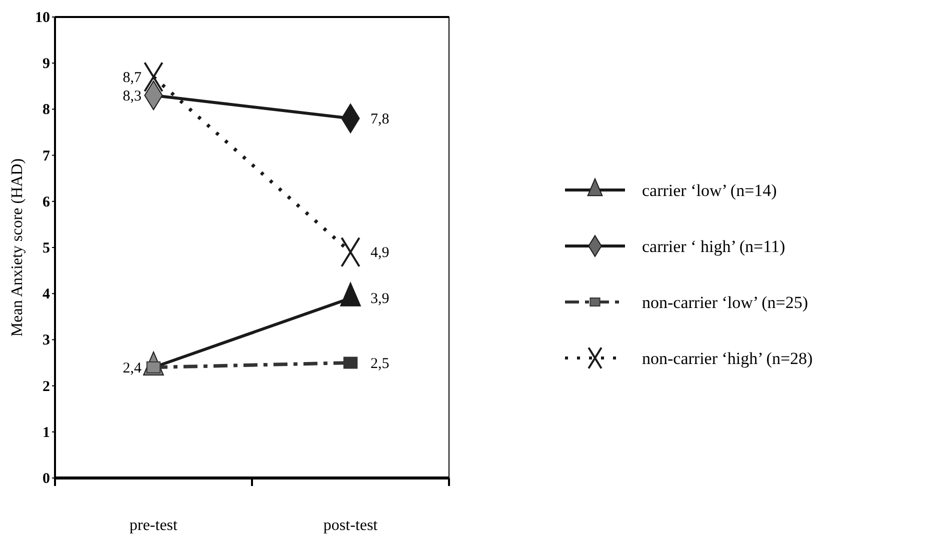 Image resolution: width=952 pixels, height=548 pixels. I want to click on data-label: 4,9, so click(380, 253).